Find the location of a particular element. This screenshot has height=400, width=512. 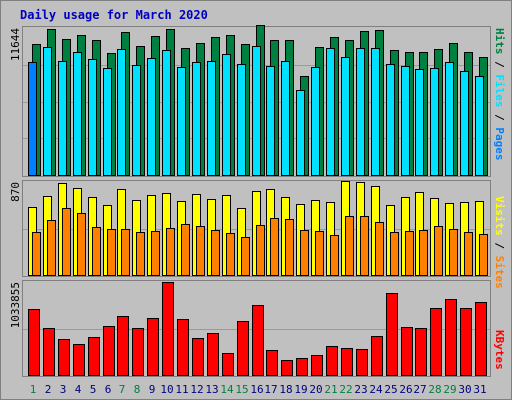

hits-legend: Hits / Files / Pages is located at coordinates (499, 94).